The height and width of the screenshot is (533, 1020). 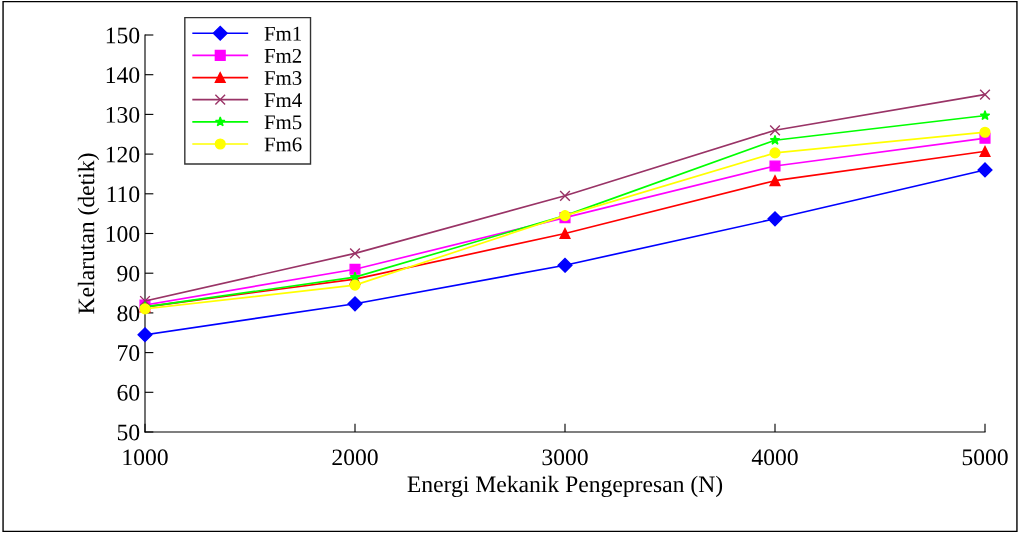 What do you see at coordinates (565, 486) in the screenshot?
I see `x-axis-title: Energi Mekanik Pengepresan (N)` at bounding box center [565, 486].